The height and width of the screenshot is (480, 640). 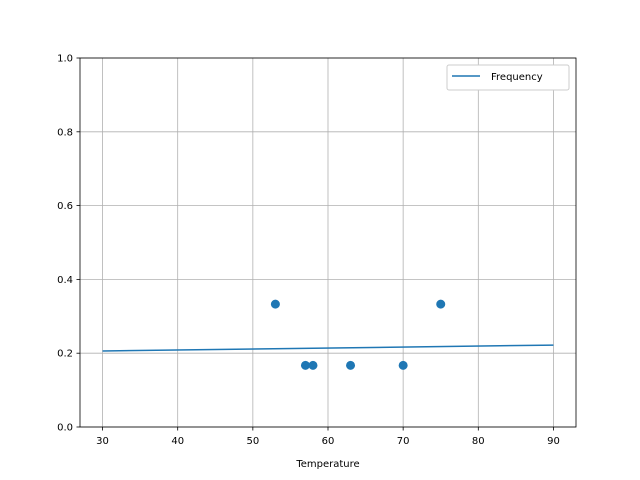 What do you see at coordinates (328, 441) in the screenshot?
I see `x-tick-label: 60` at bounding box center [328, 441].